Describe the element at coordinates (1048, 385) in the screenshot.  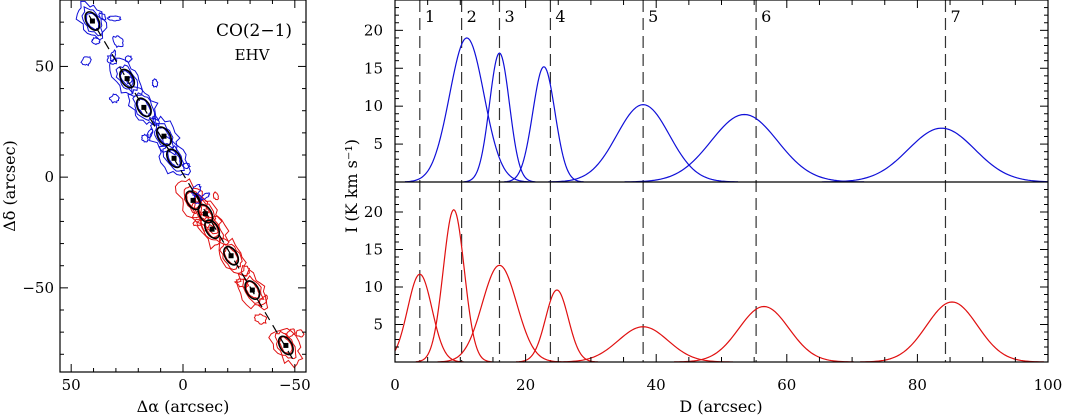
I see `right-x-tick-label: 100` at that location.